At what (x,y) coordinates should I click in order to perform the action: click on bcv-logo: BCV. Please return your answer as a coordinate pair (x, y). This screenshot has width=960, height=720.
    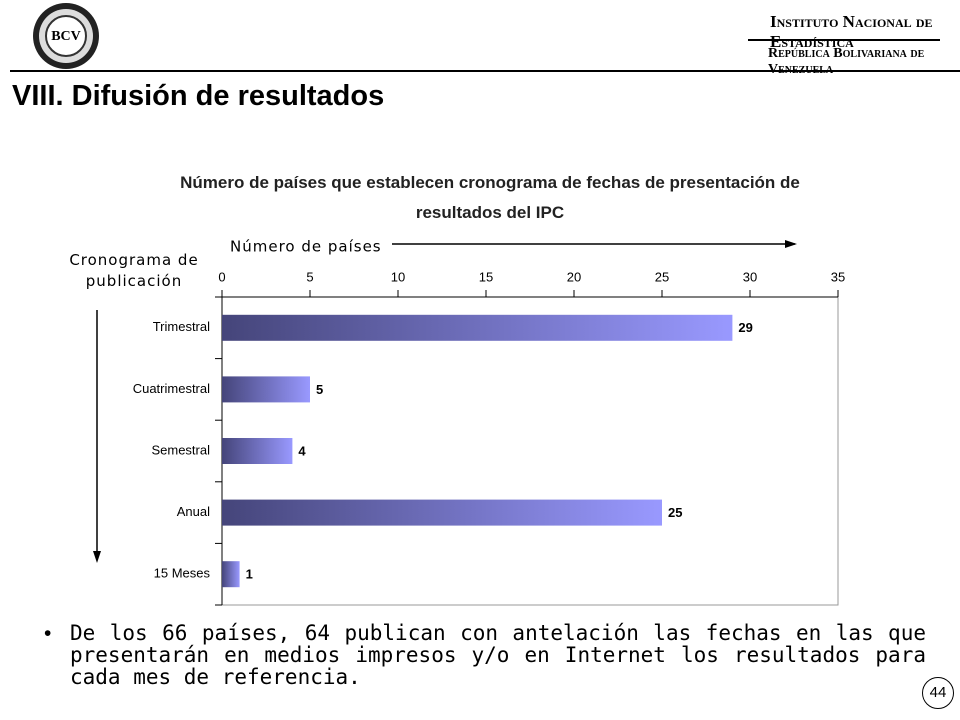
    Looking at the image, I should click on (66, 36).